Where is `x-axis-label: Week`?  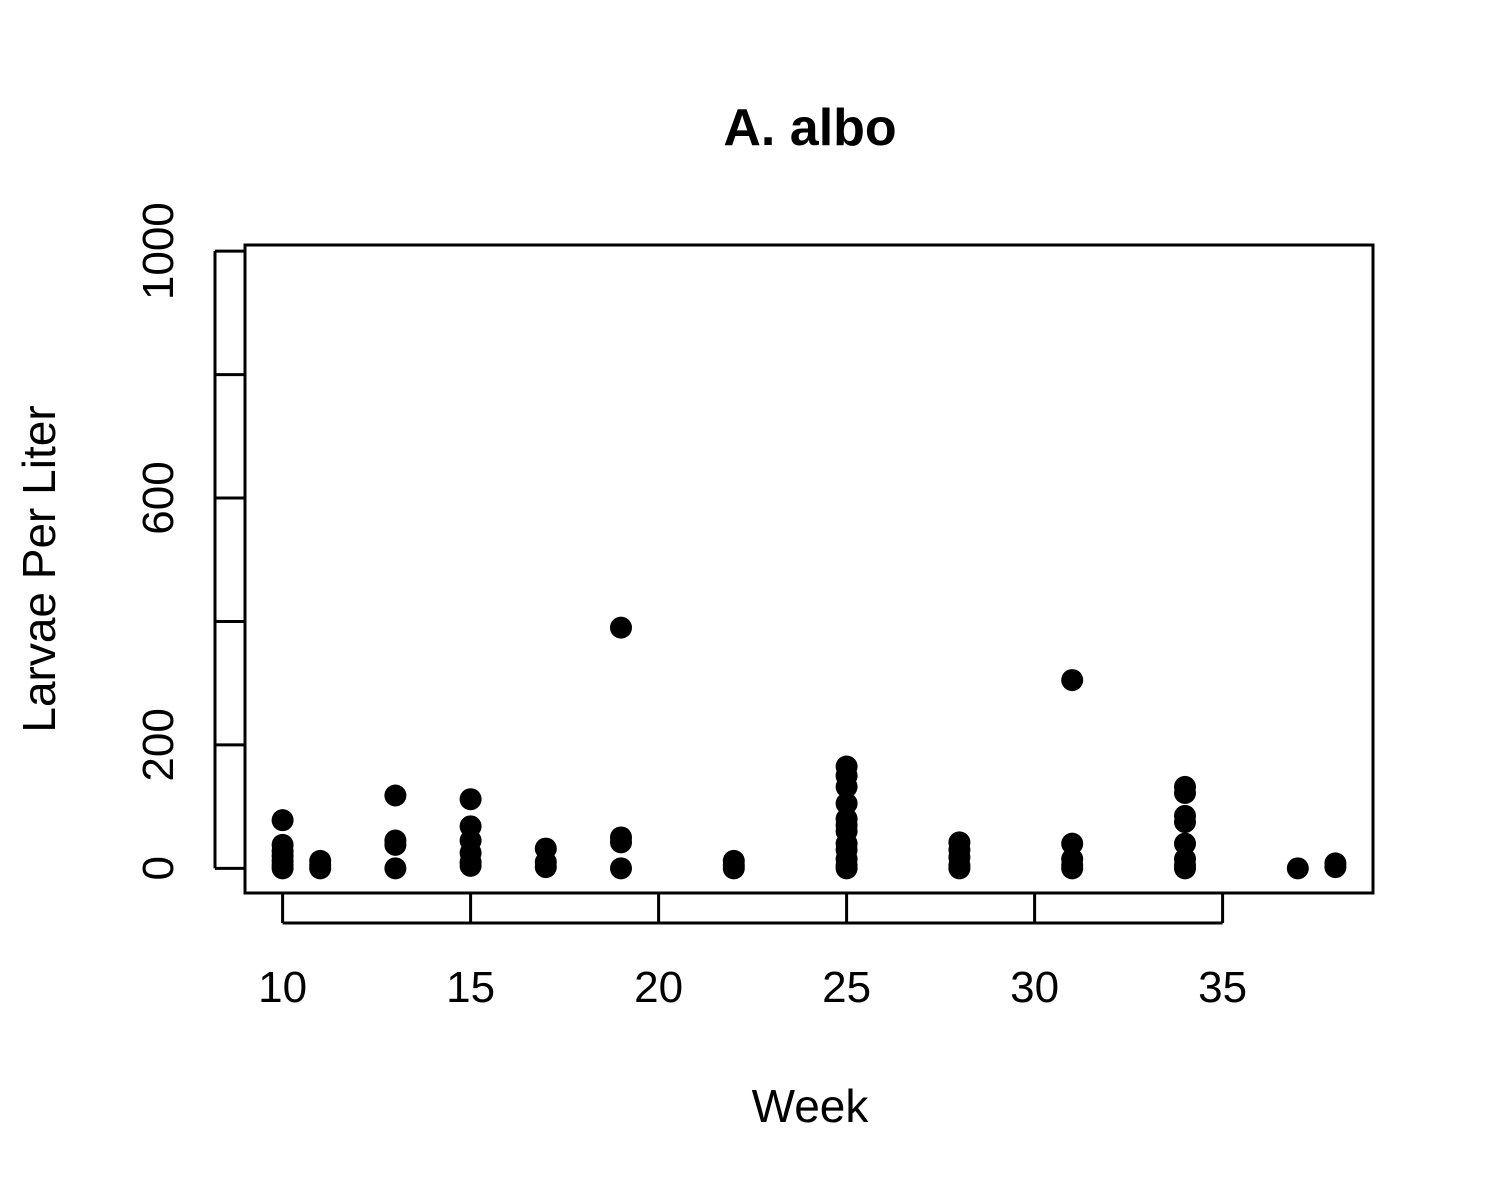
x-axis-label: Week is located at coordinates (811, 1106).